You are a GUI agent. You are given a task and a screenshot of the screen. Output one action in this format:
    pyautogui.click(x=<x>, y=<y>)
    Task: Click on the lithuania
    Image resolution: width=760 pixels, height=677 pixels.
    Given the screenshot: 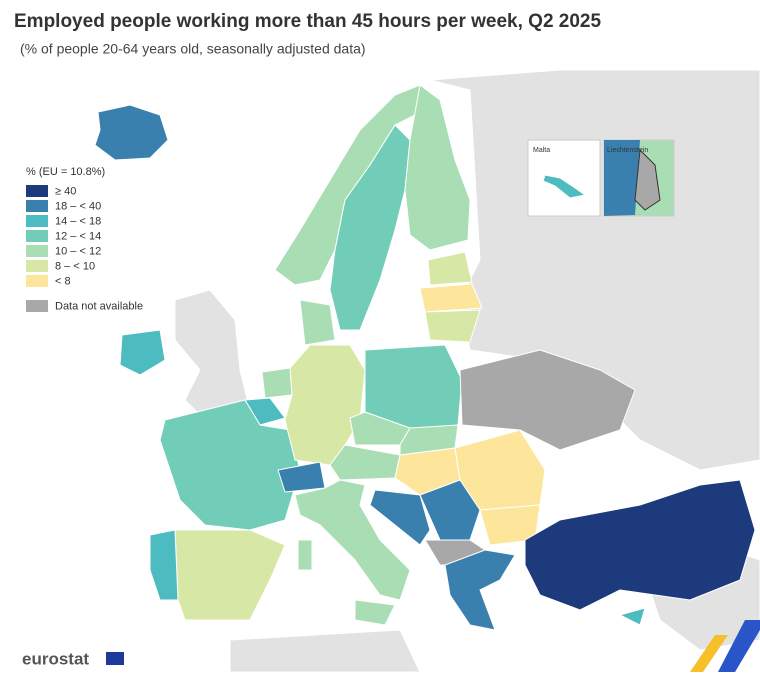 What is the action you would take?
    pyautogui.click(x=452, y=326)
    